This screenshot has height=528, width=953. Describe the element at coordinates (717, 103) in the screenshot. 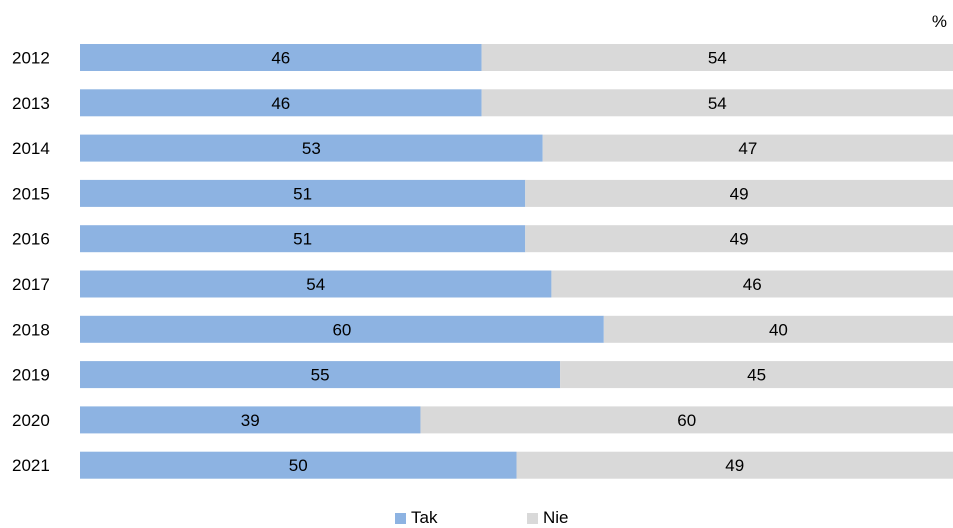

I see `data-label-nie-2013: 54` at that location.